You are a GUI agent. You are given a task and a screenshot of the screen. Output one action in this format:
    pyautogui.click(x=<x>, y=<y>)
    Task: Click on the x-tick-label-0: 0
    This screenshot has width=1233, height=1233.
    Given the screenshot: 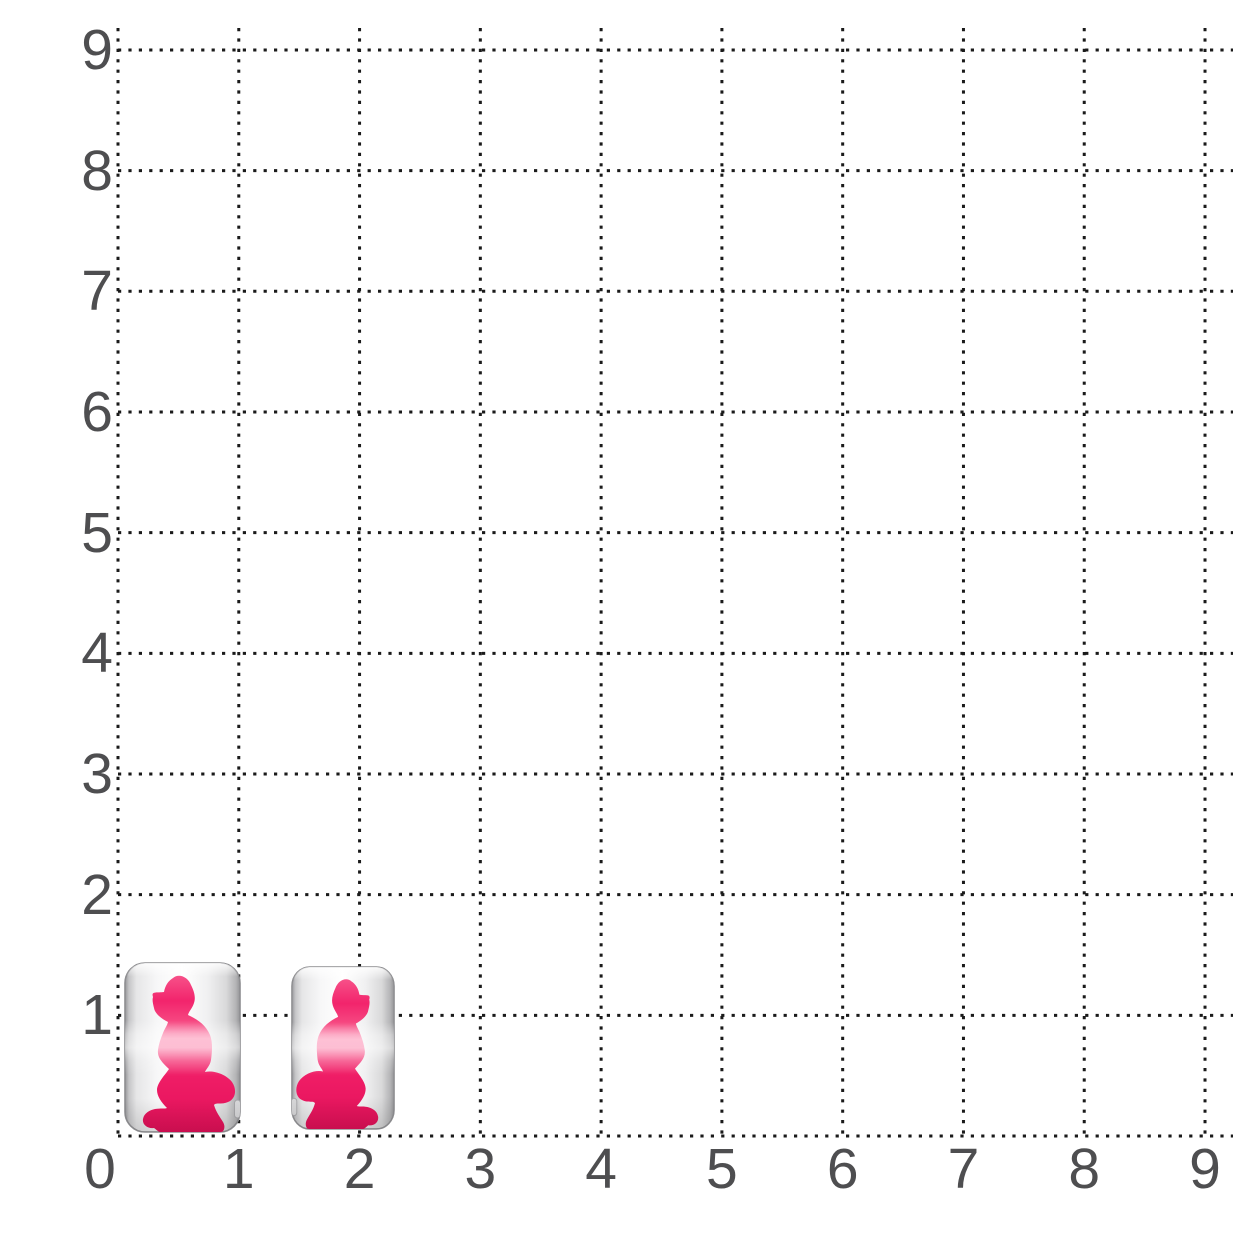 What is the action you would take?
    pyautogui.click(x=100, y=1169)
    